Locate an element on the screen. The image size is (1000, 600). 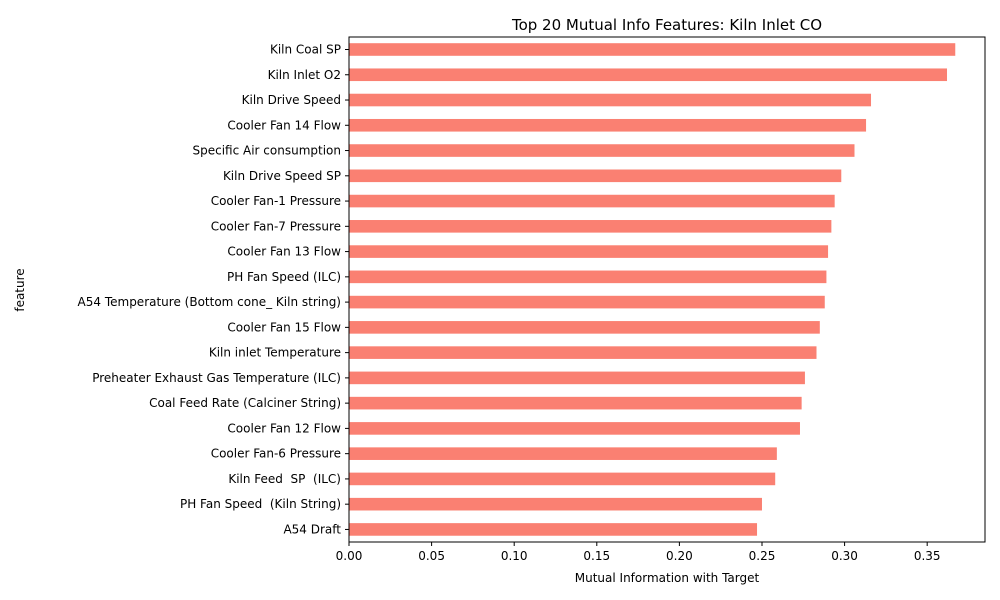
x-tick-label: 0.10 is located at coordinates (514, 556).